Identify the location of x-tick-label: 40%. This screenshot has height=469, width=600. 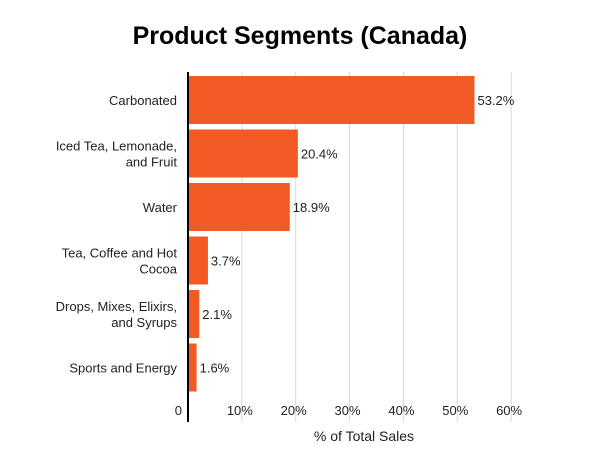
(401, 410).